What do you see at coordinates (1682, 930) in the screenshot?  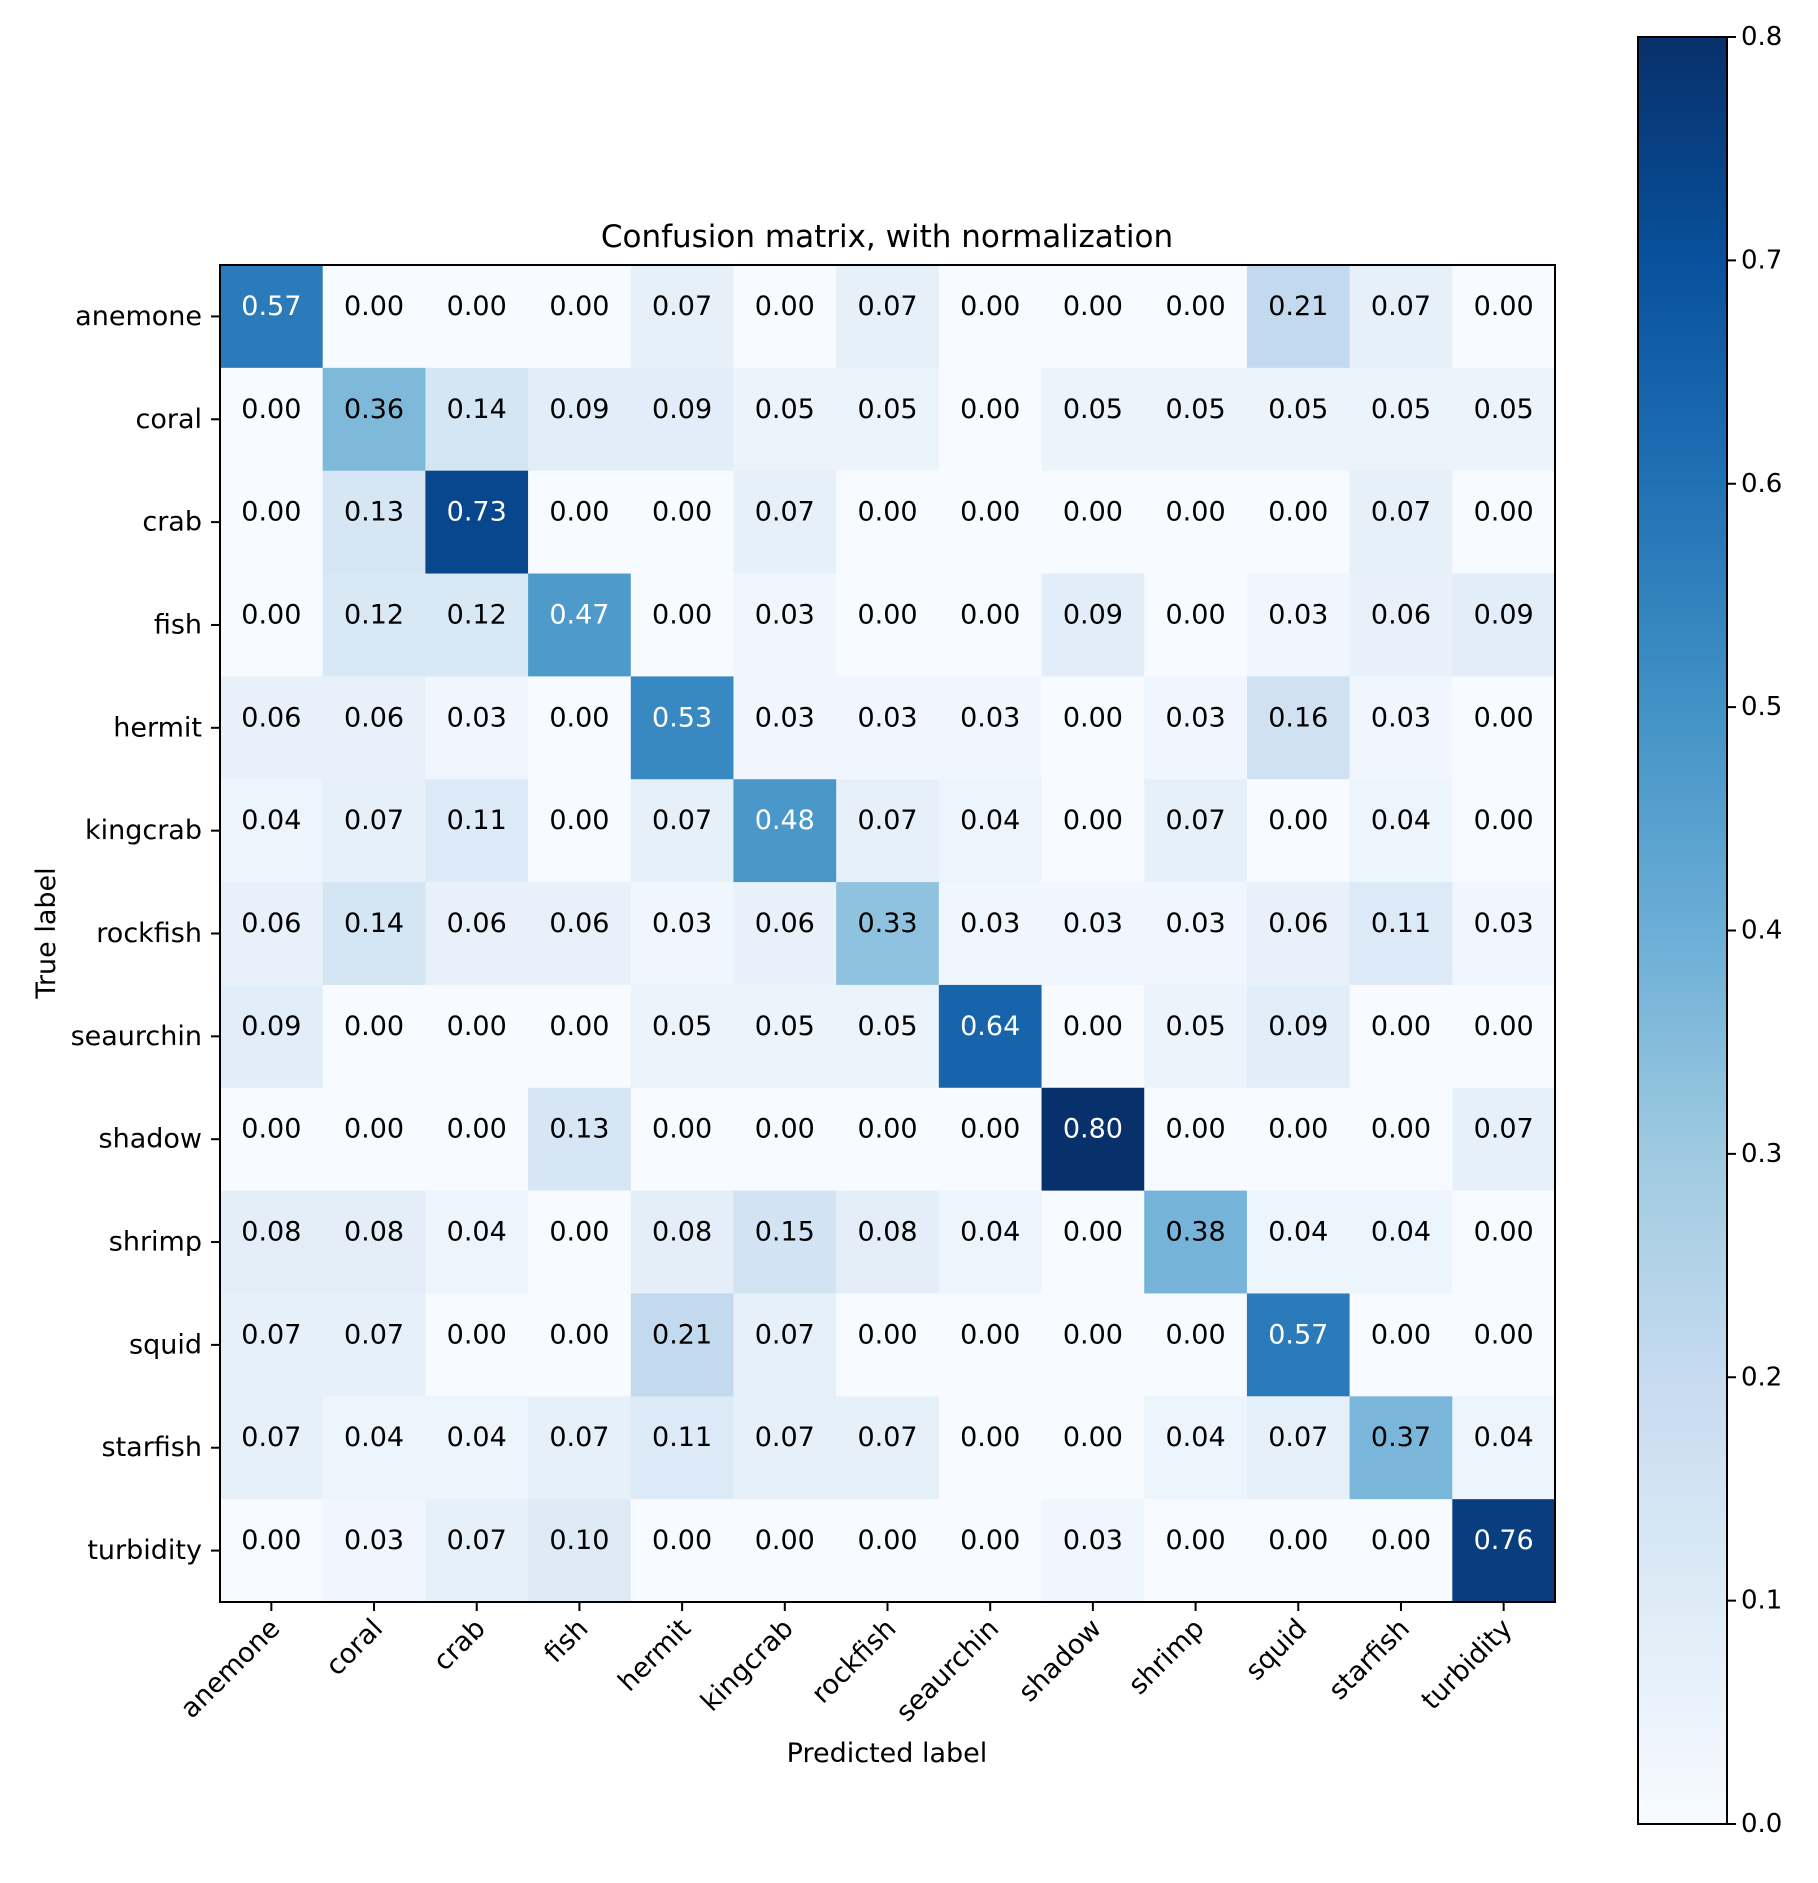 I see `colorbar` at bounding box center [1682, 930].